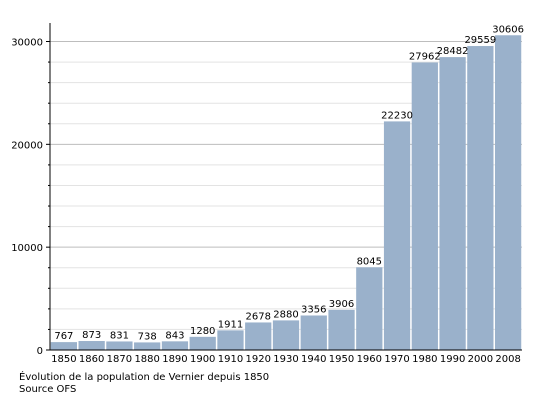  I want to click on bar-value-label: 843, so click(174, 335).